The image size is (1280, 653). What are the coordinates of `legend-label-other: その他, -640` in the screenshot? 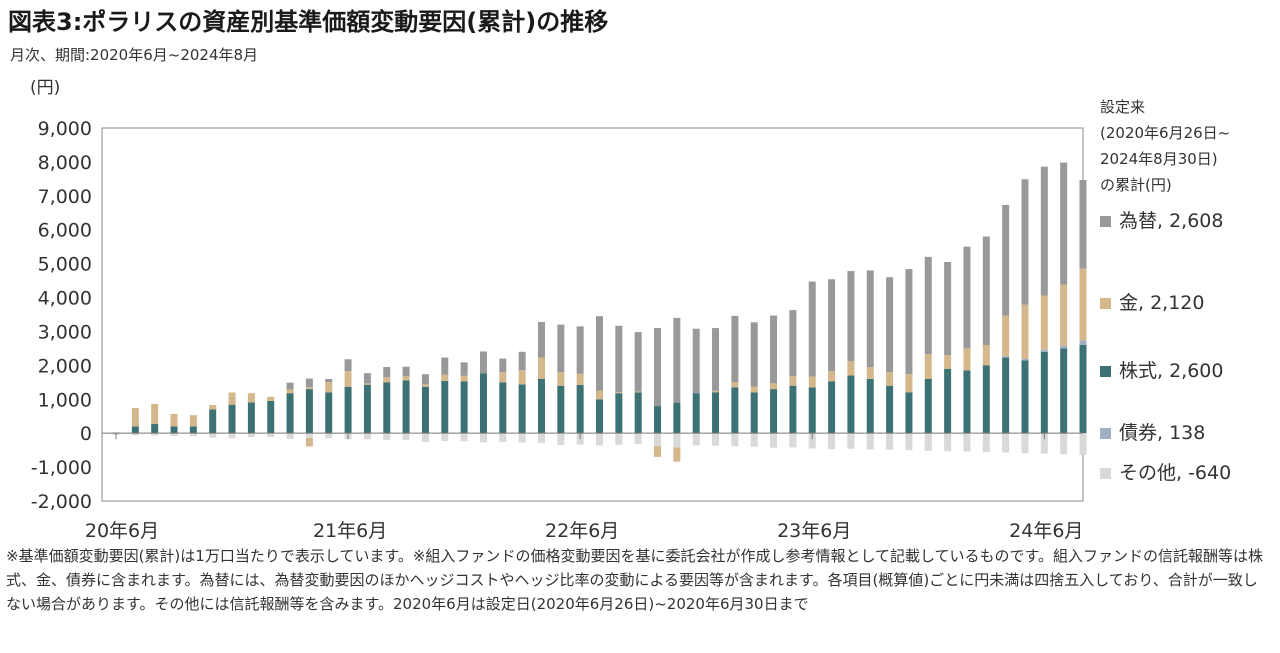 It's located at (1175, 473).